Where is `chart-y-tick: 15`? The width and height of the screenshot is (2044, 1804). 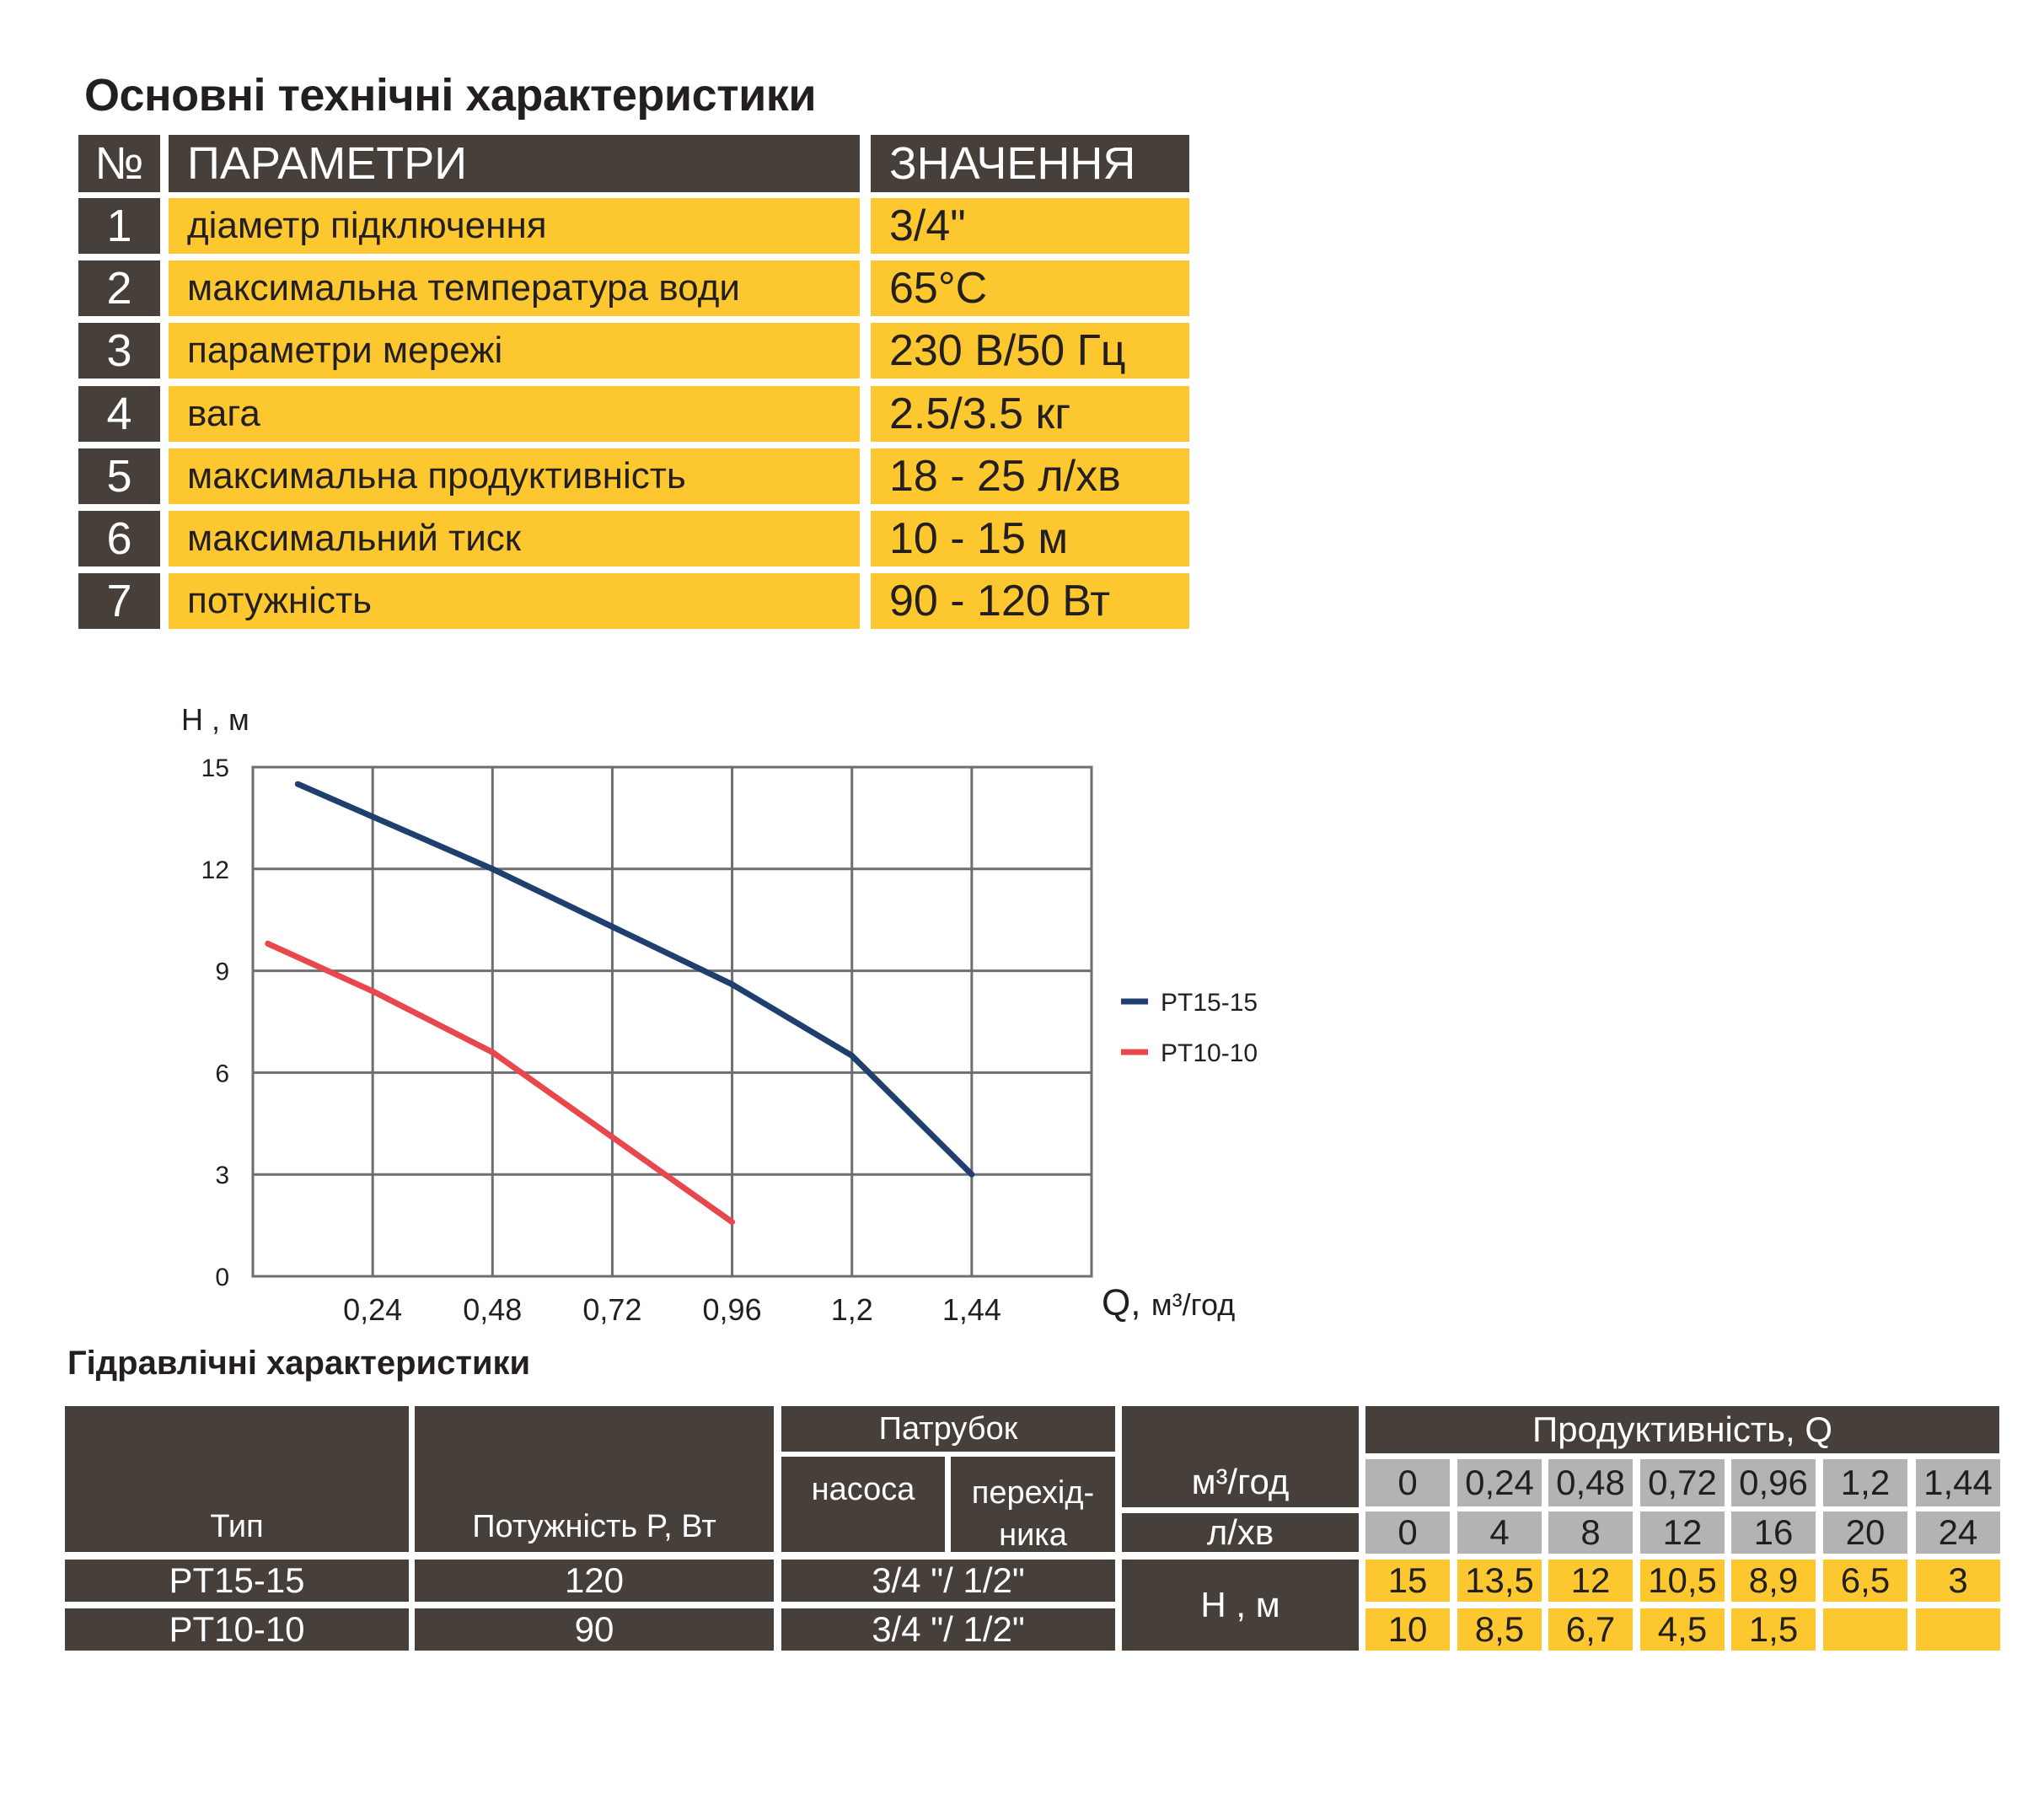
chart-y-tick: 15 is located at coordinates (215, 768).